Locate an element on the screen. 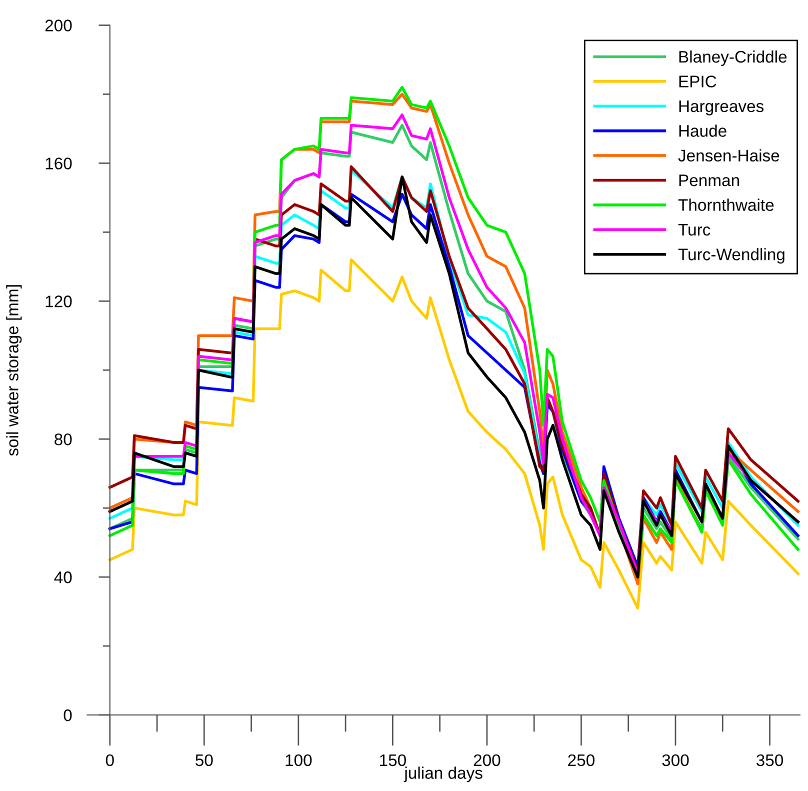 This screenshot has width=808, height=791. y-axis-title: soil water storage [mm] is located at coordinates (14, 370).